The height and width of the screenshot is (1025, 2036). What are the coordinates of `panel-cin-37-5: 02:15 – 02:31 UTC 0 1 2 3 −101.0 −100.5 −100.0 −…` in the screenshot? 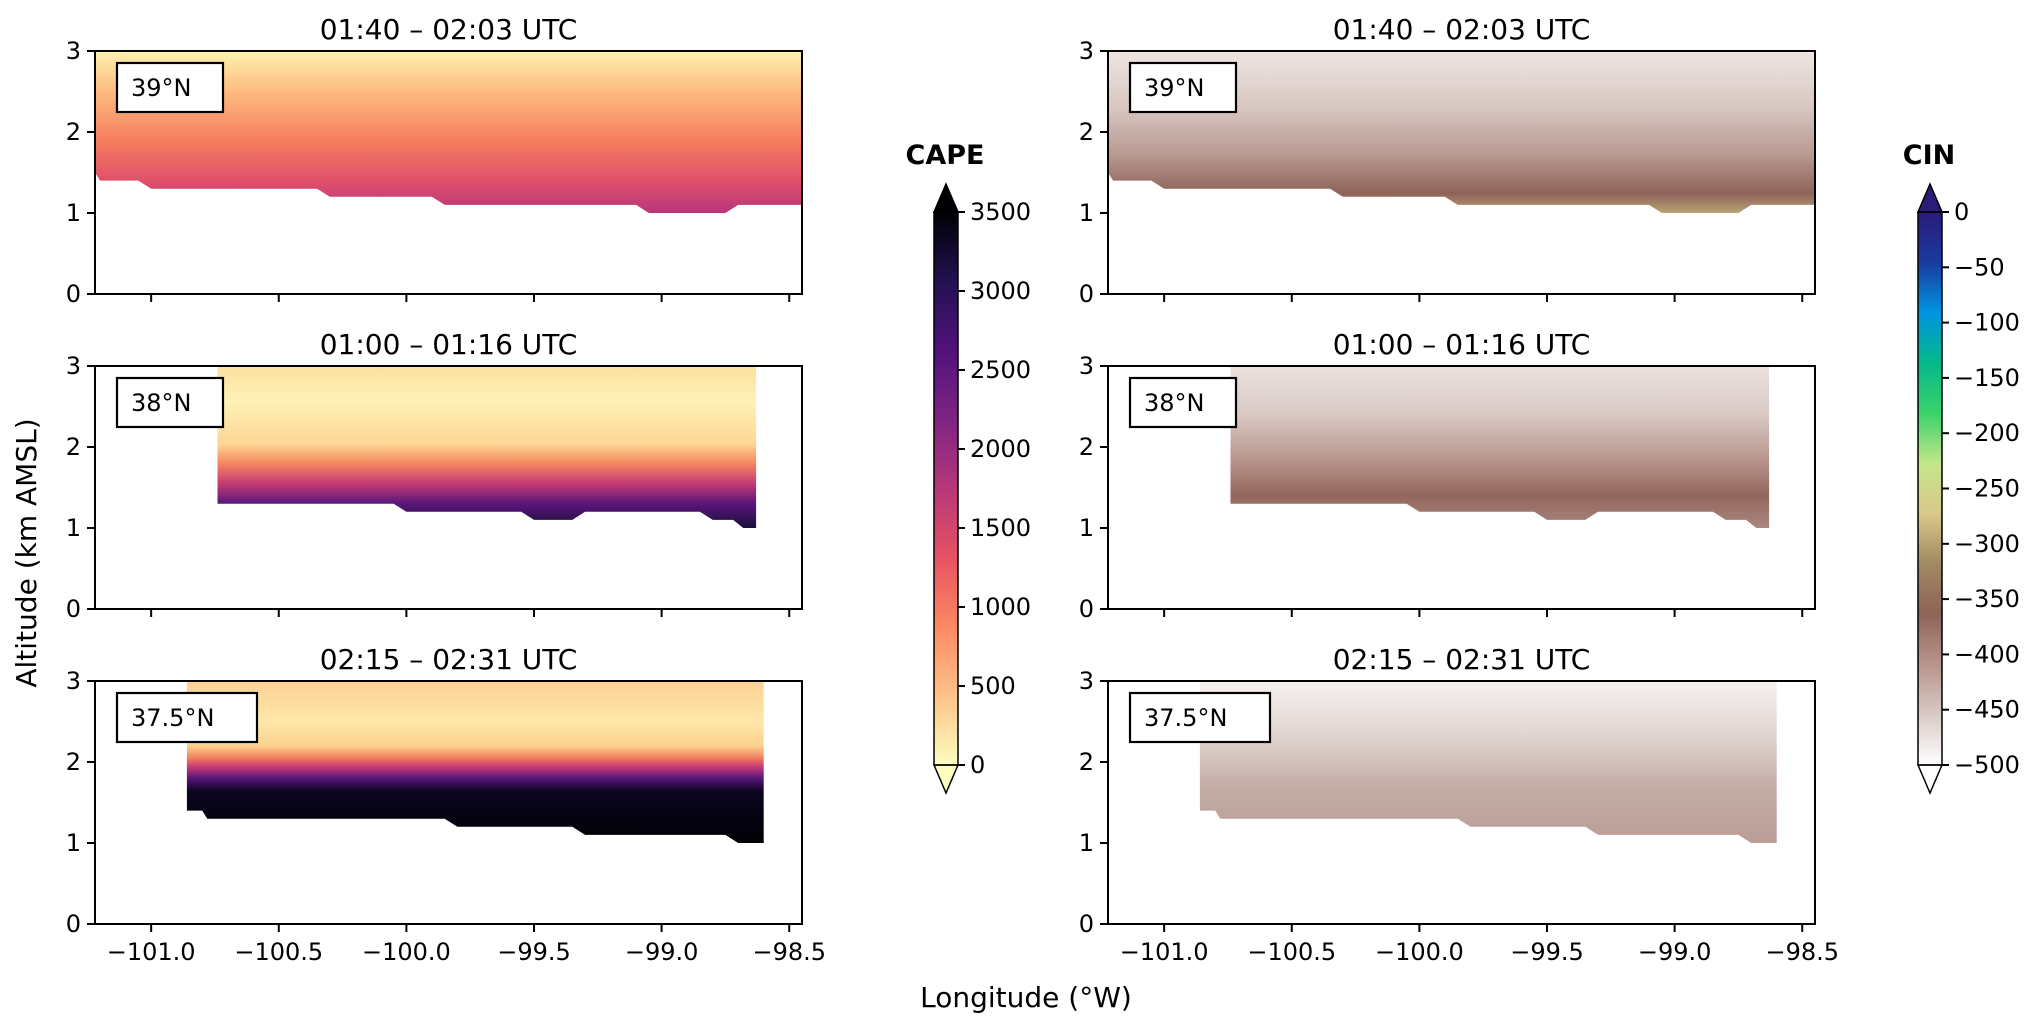 It's located at (1459, 804).